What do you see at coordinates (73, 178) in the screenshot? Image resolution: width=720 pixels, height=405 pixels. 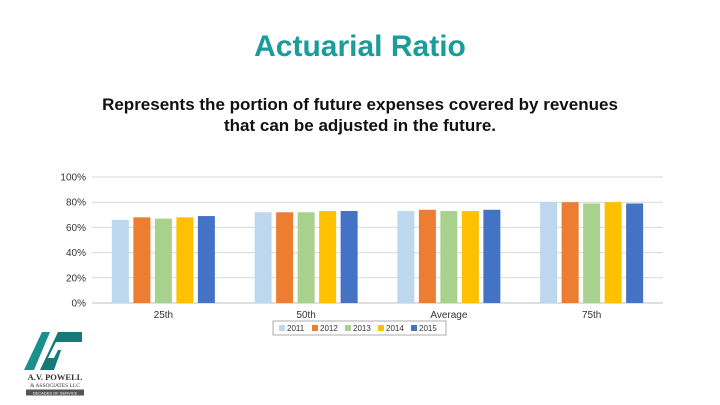 I see `y-tick-label: 100%` at bounding box center [73, 178].